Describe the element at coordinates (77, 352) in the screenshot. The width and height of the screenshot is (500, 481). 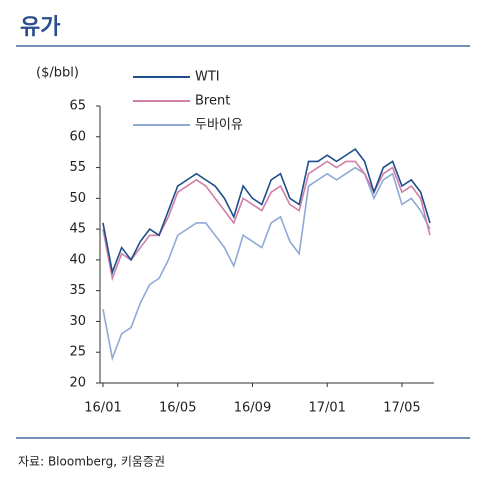
I see `y-tick-label: 25` at that location.